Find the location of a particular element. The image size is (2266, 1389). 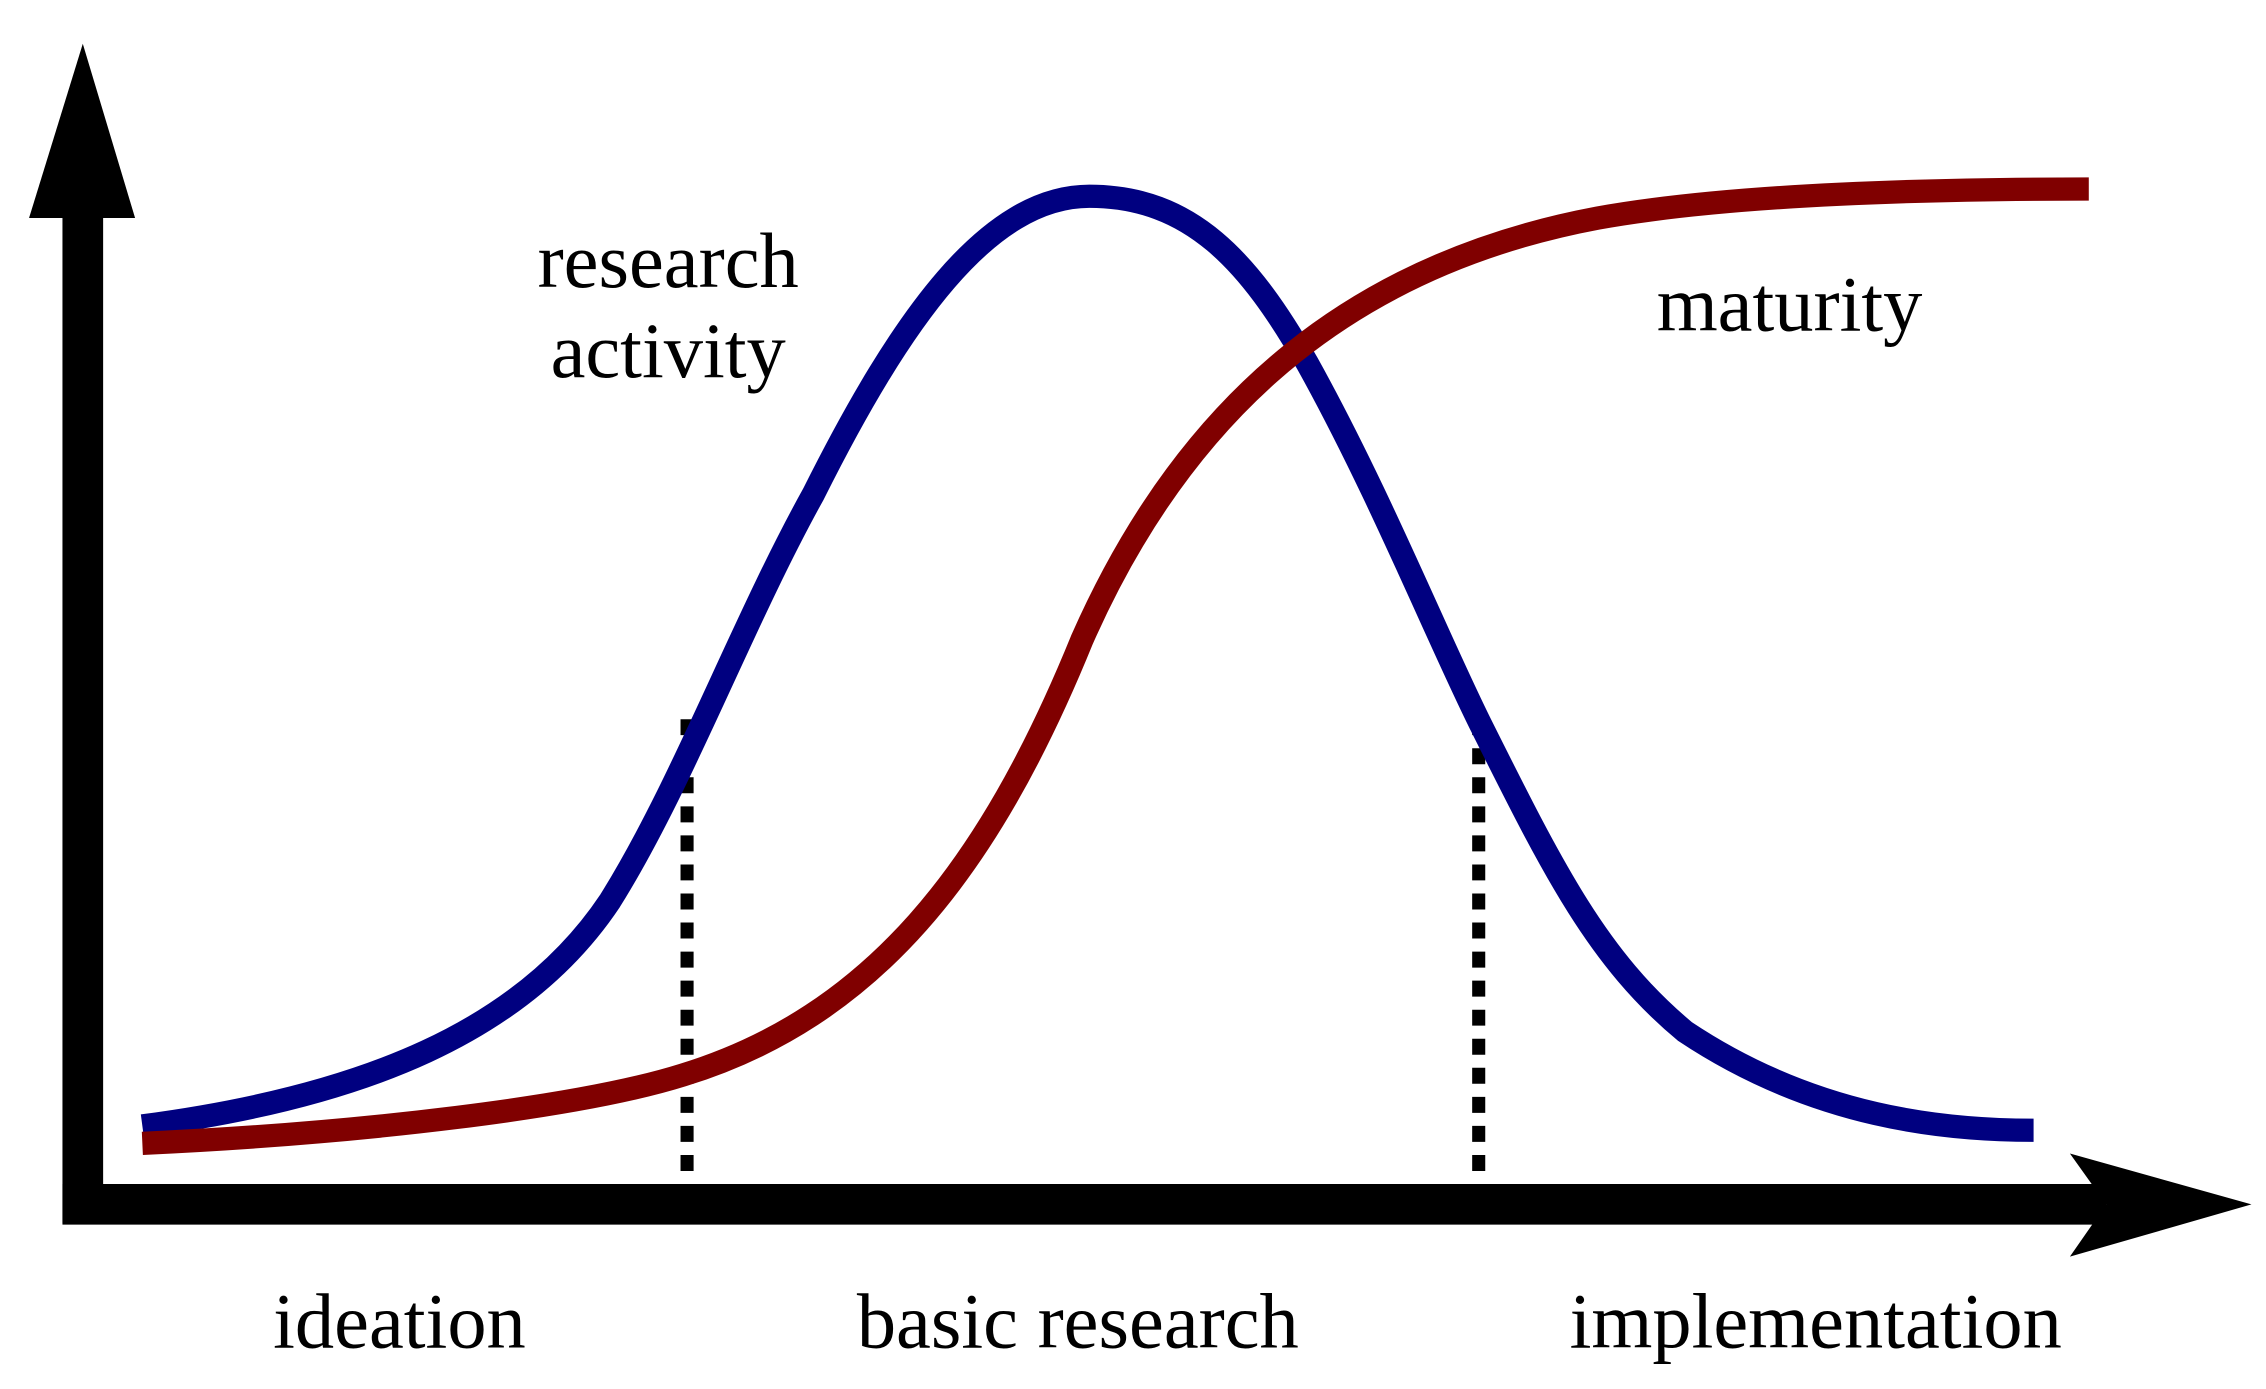

x-axis-arrow is located at coordinates (2160, 1205).